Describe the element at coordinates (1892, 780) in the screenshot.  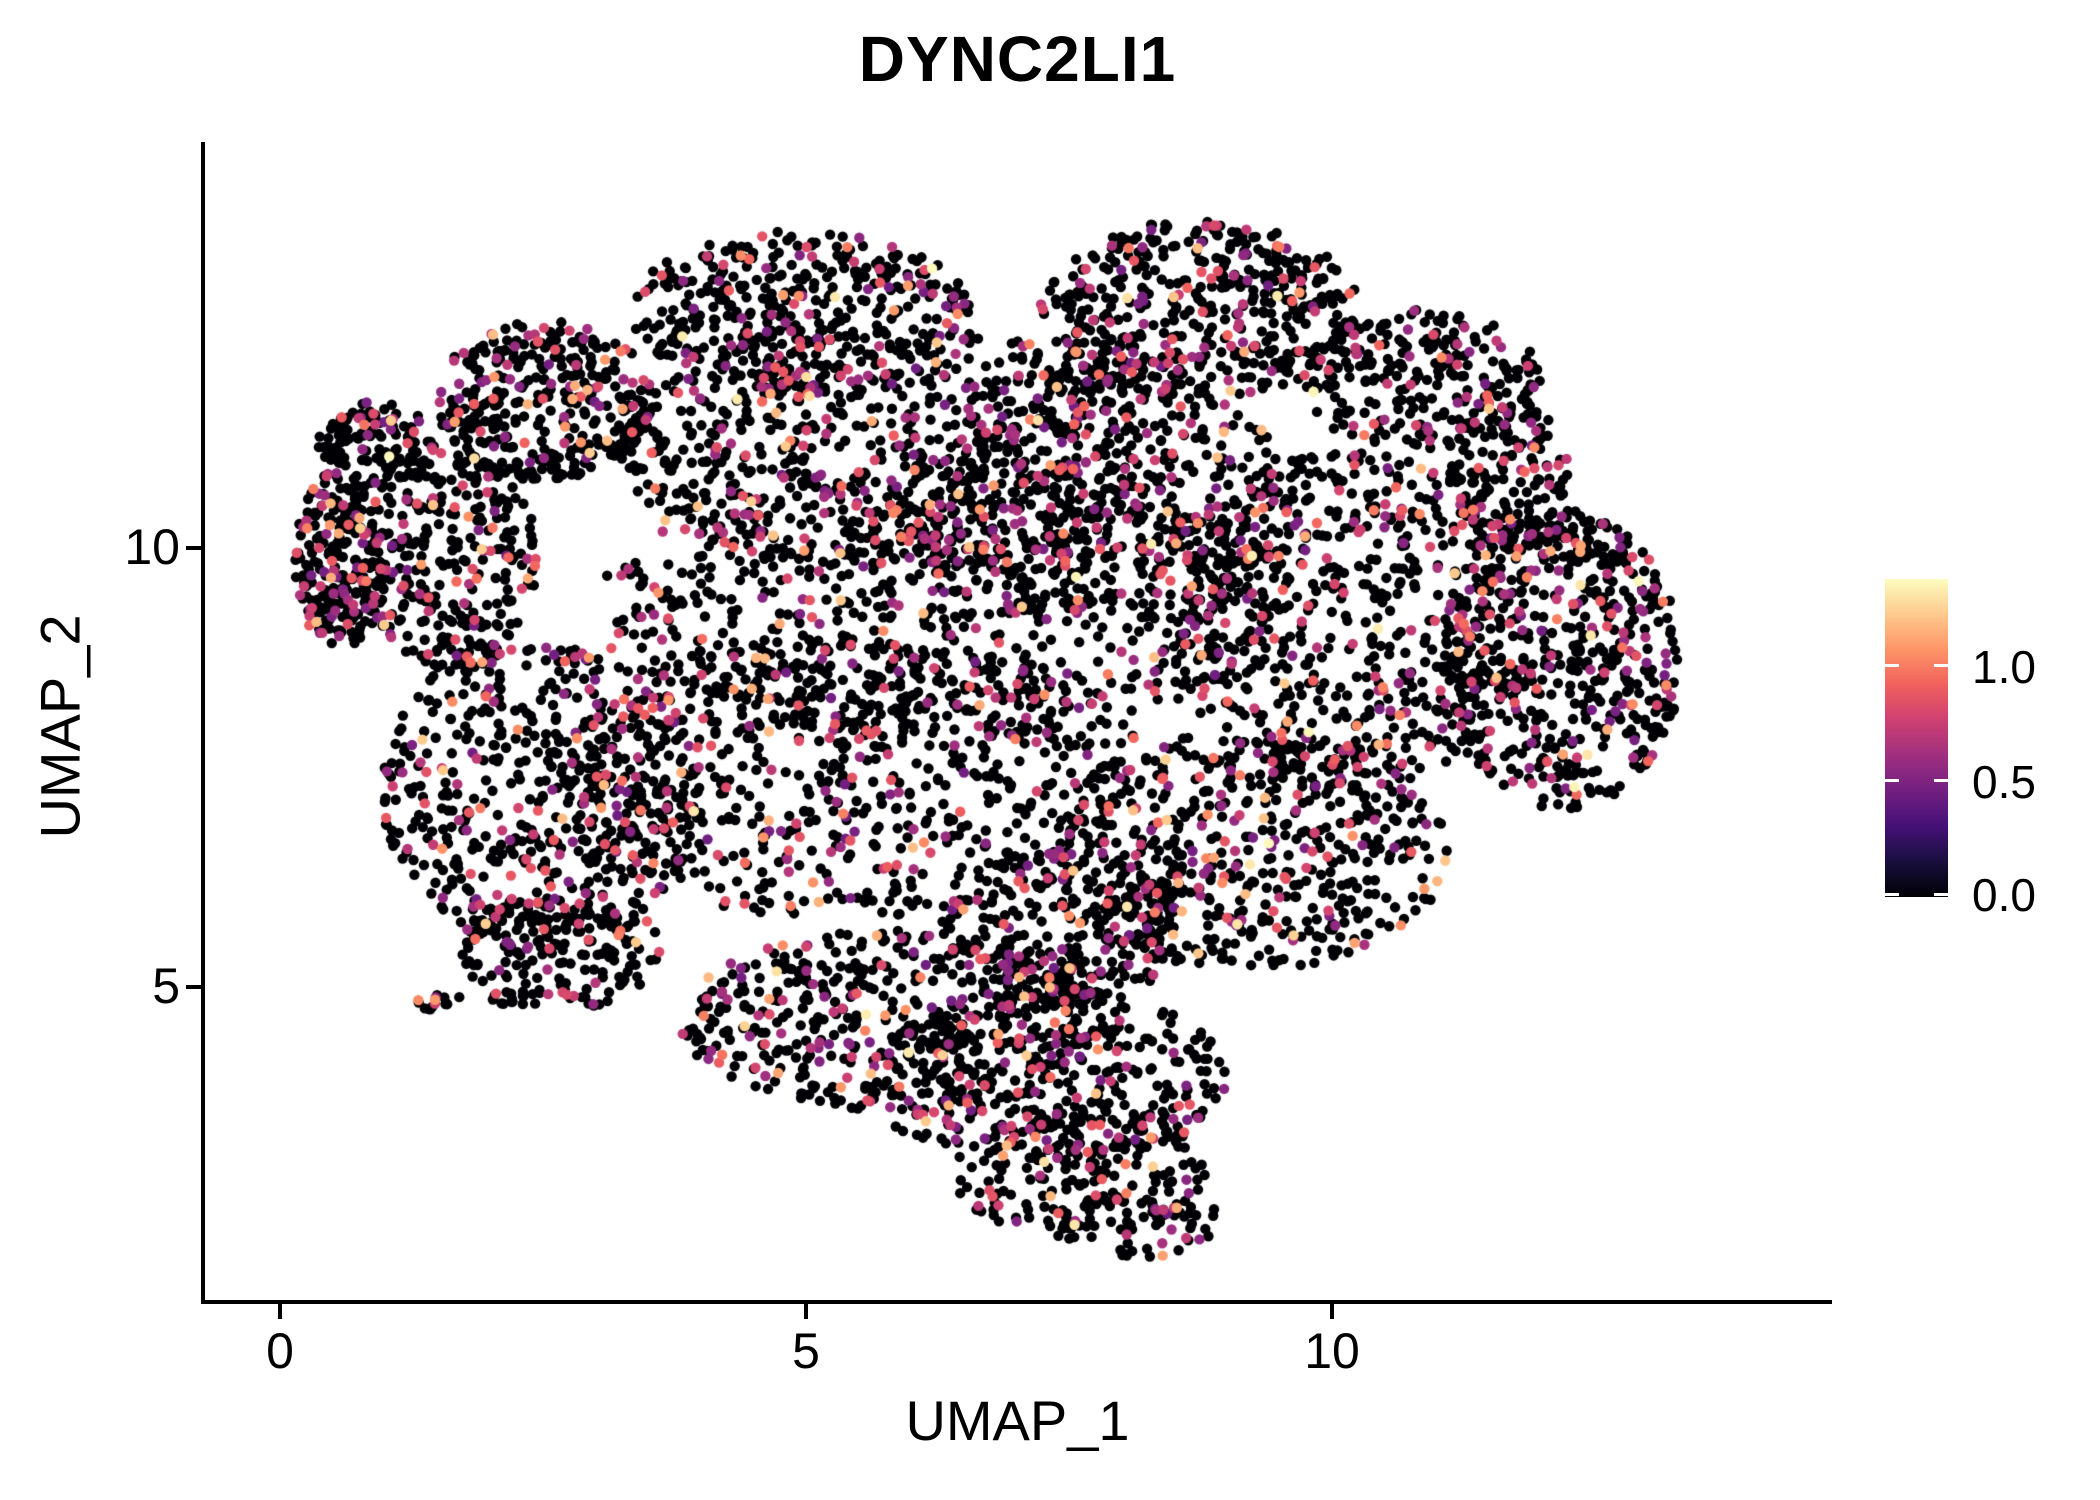
I see `colorbar-tick-0.5-left` at that location.